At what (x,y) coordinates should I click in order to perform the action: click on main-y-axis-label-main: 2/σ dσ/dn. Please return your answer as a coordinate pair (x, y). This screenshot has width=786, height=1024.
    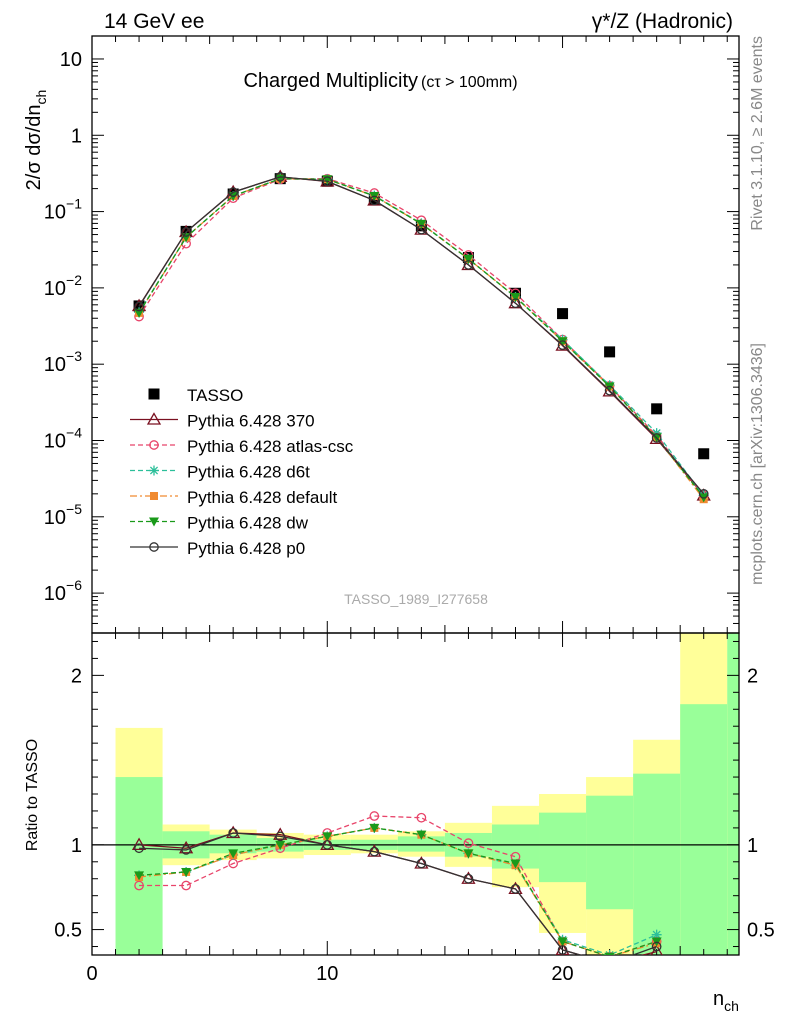
    Looking at the image, I should click on (34, 147).